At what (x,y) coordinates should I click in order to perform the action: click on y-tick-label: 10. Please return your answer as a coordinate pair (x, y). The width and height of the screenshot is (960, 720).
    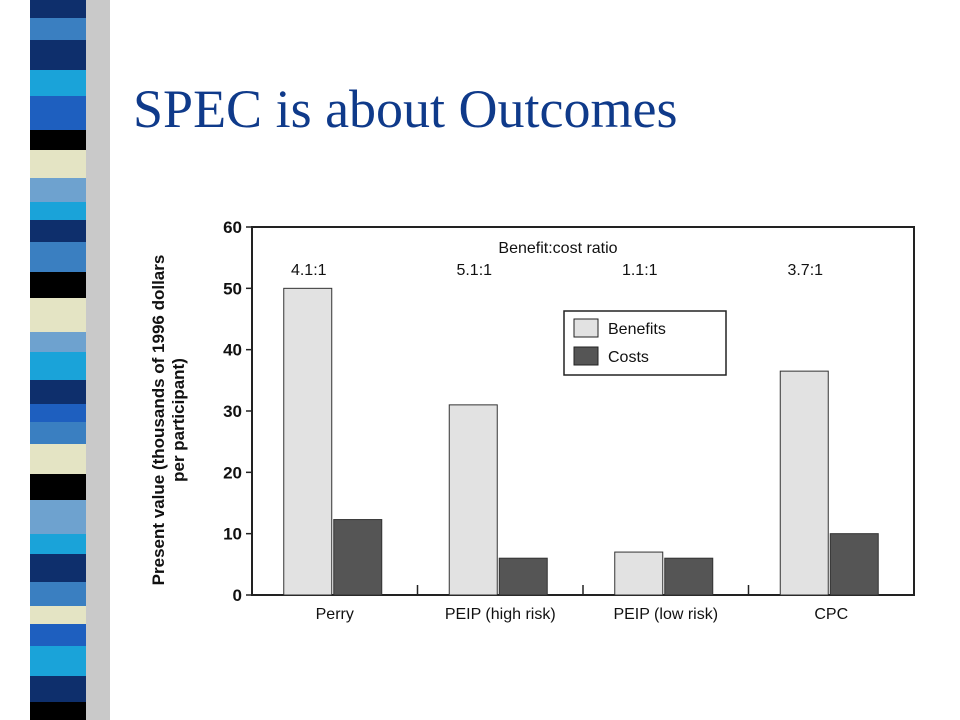
    Looking at the image, I should click on (232, 534).